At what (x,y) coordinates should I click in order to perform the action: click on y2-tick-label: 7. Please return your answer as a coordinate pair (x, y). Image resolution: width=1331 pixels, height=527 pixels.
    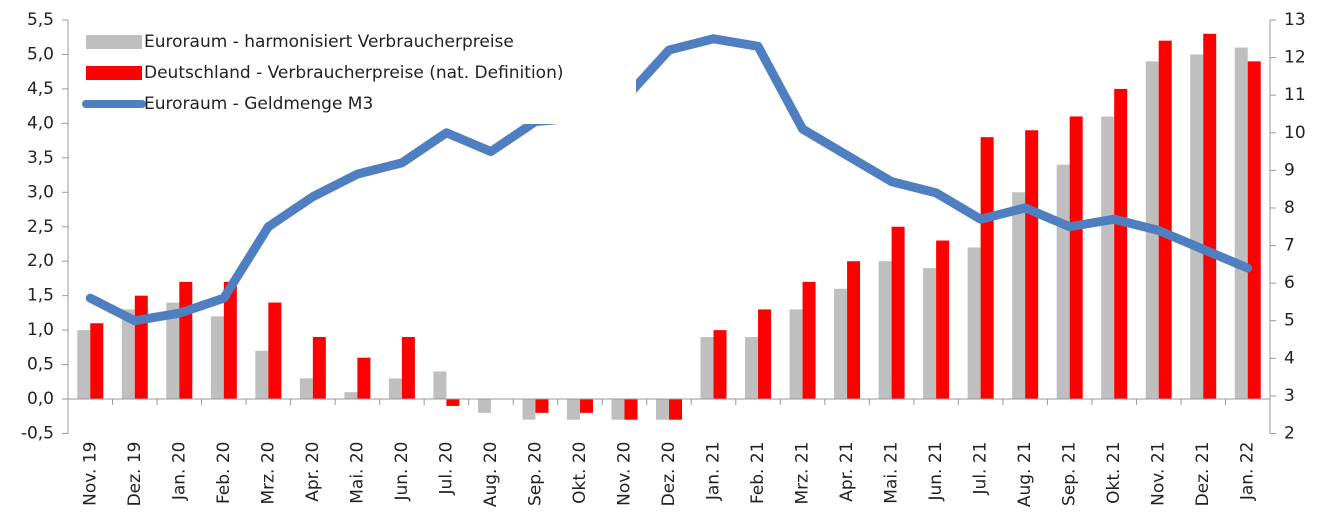
    Looking at the image, I should click on (1289, 246).